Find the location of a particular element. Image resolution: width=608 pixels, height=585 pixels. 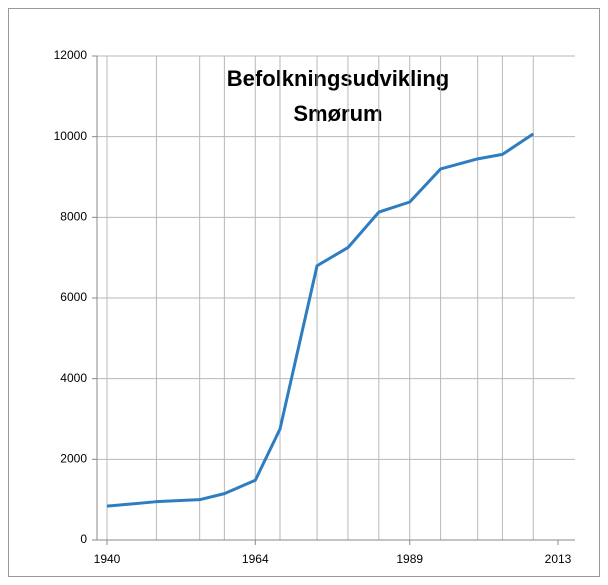

y-tick-label: 10000 is located at coordinates (71, 136).